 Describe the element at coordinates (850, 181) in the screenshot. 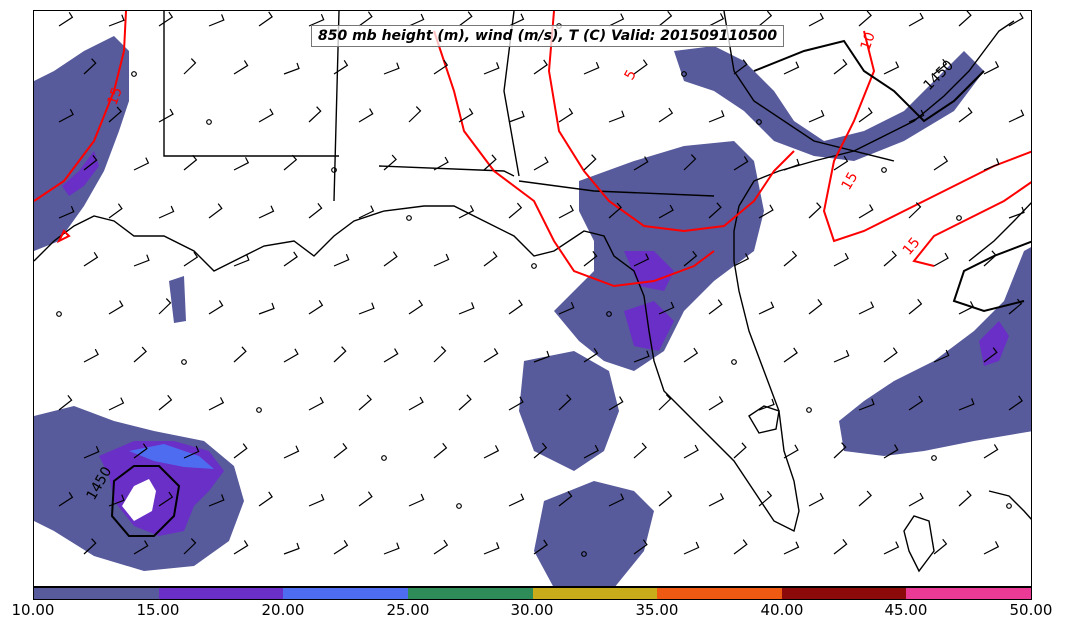

I see `contour-label-15-ne: 15` at that location.